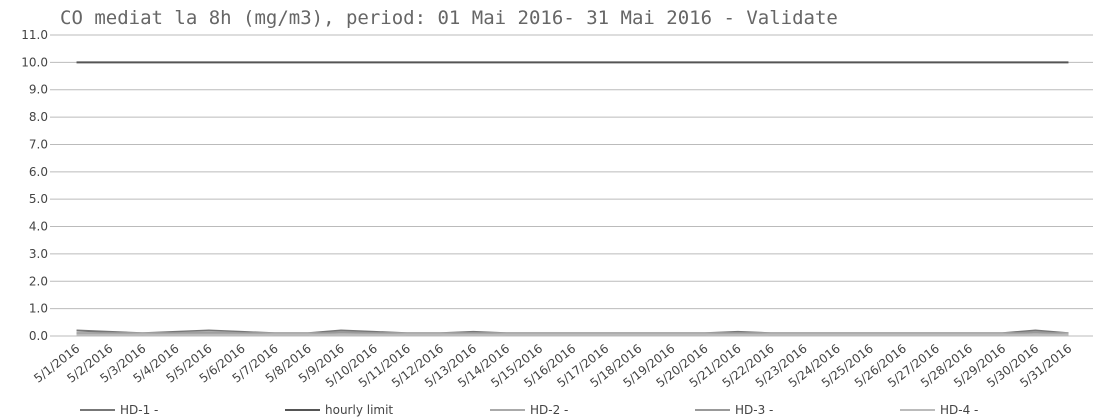 The height and width of the screenshot is (419, 1100). I want to click on y-tick-label: 5.0, so click(38, 199).